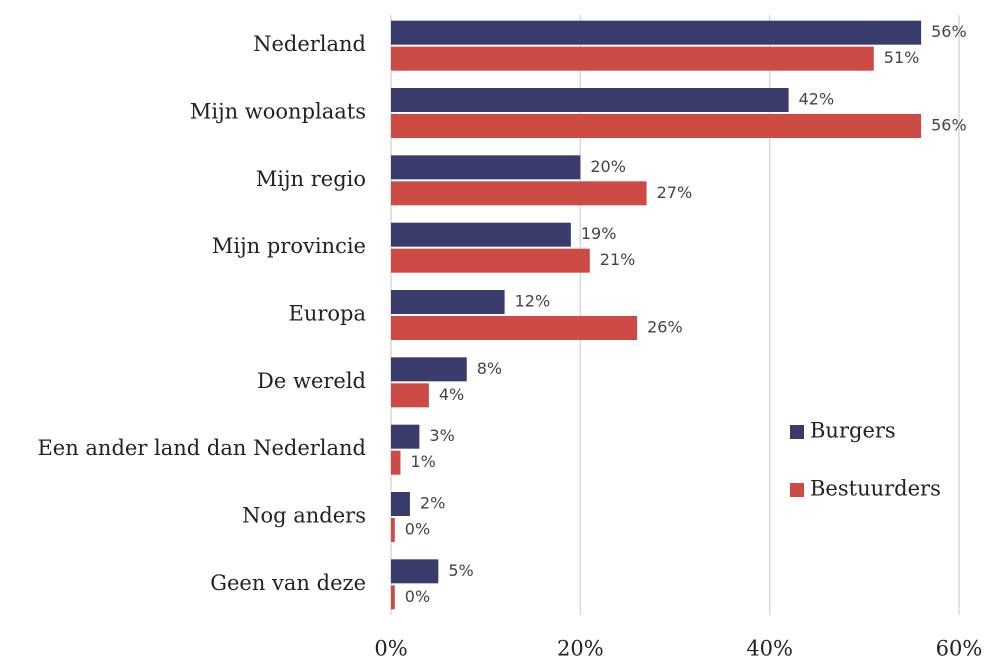 Image resolution: width=989 pixels, height=662 pixels. I want to click on value-label: 51%, so click(902, 57).